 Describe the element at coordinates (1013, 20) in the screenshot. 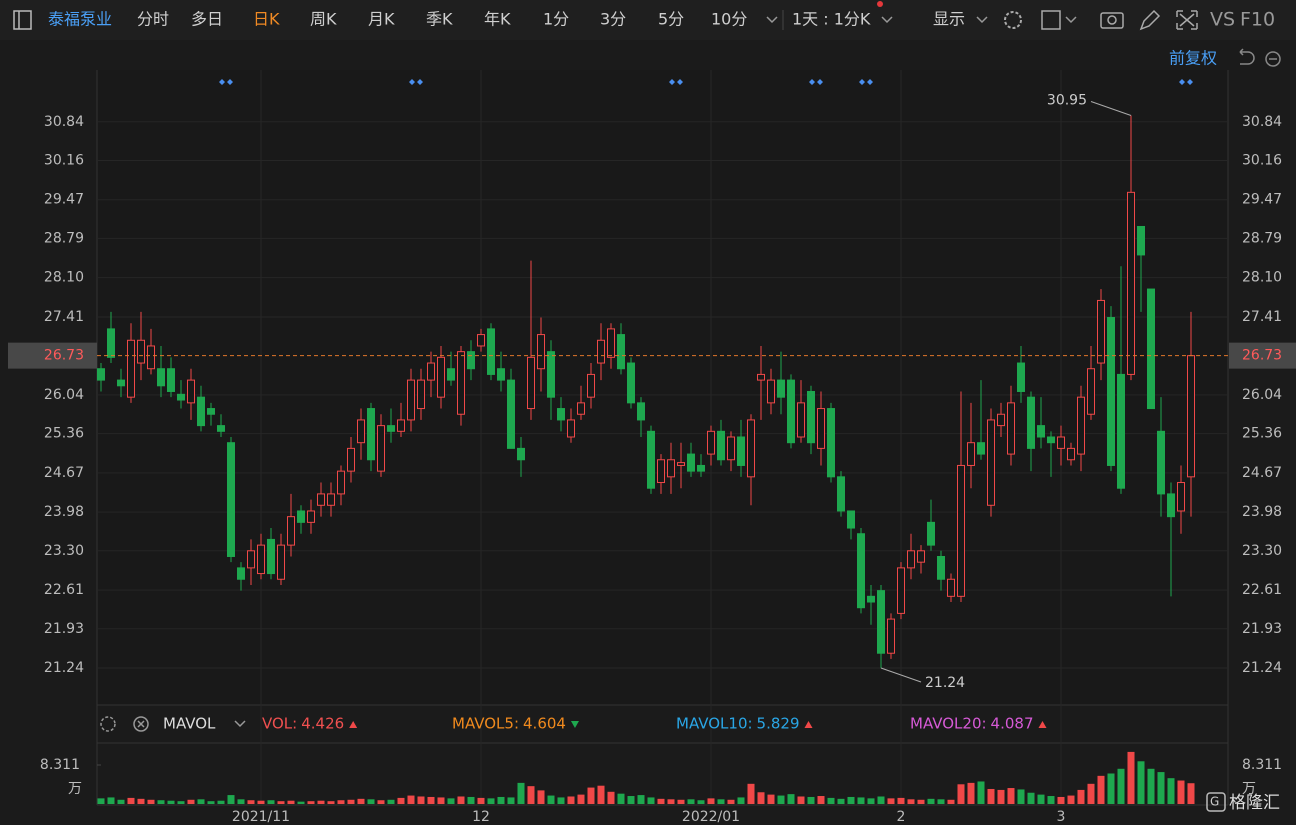

I see `settings-icon` at that location.